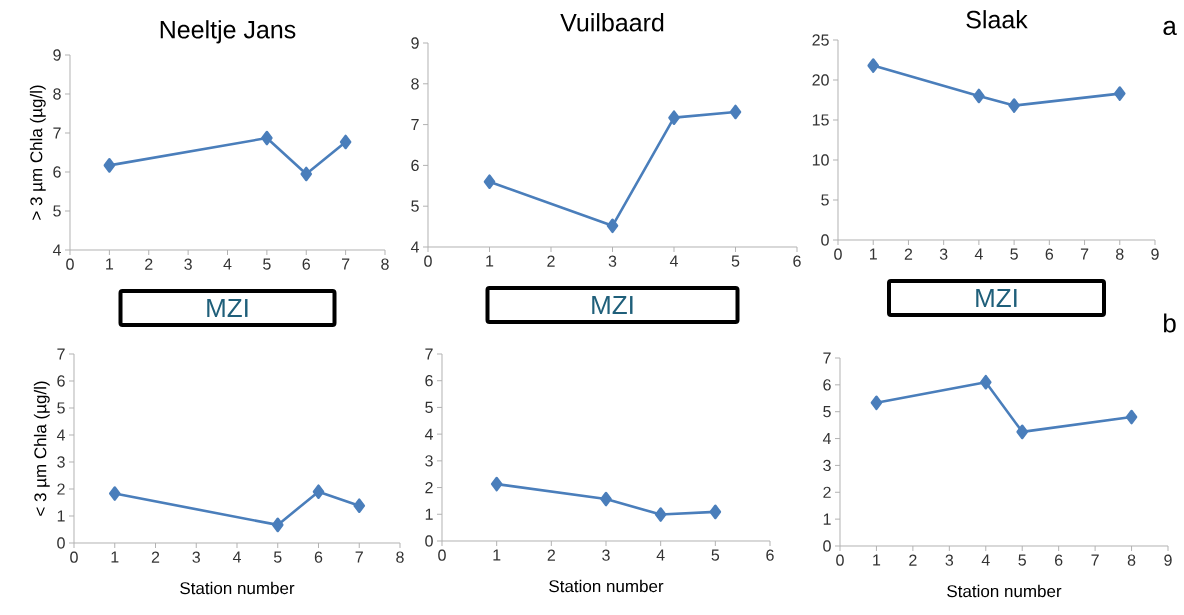  What do you see at coordinates (37, 152) in the screenshot?
I see `y-axis-title: > 3 µm Chla (µg/l)` at bounding box center [37, 152].